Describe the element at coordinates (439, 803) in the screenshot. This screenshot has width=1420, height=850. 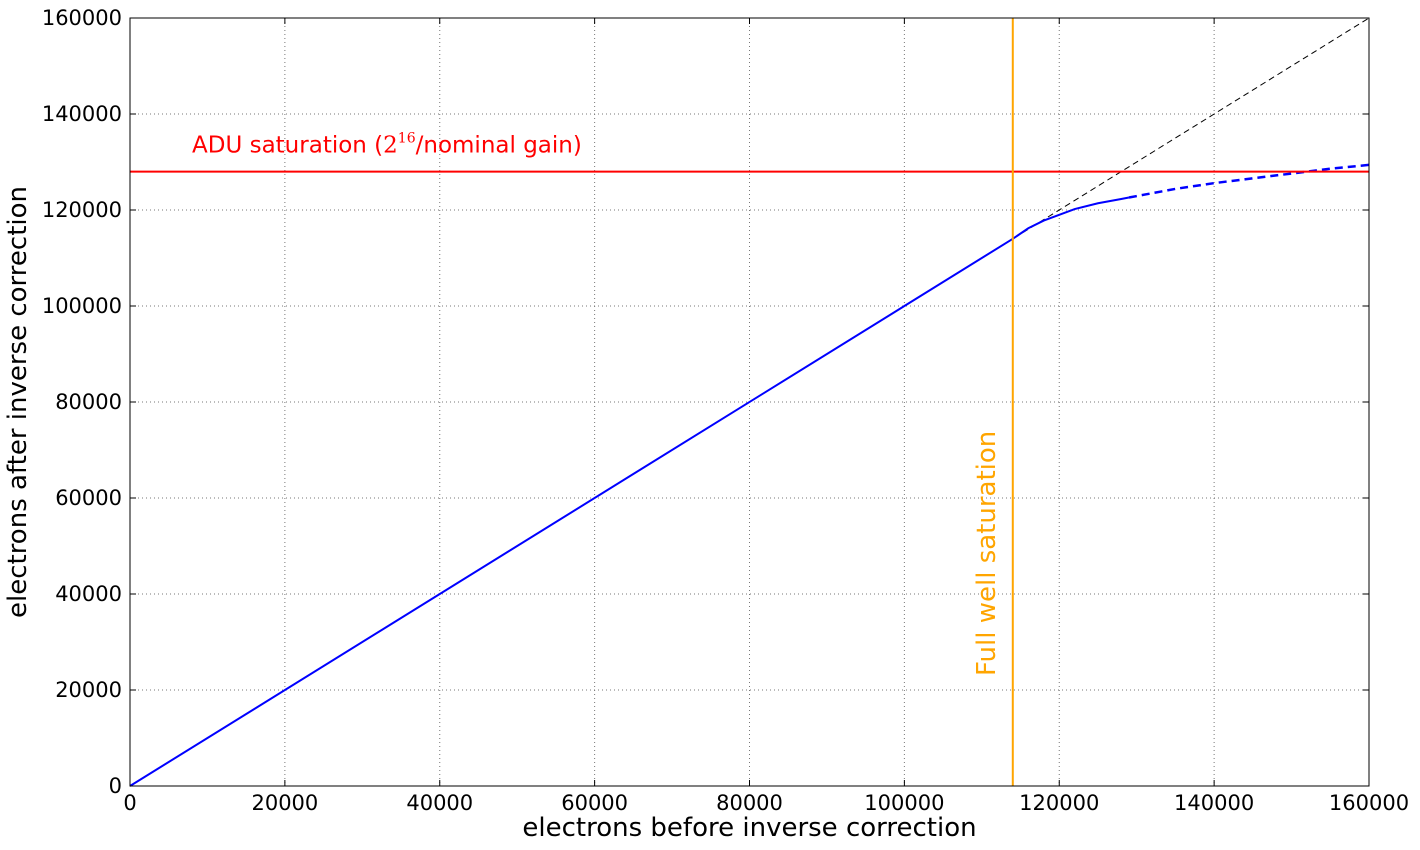
I see `x-tick-label: 40000` at that location.